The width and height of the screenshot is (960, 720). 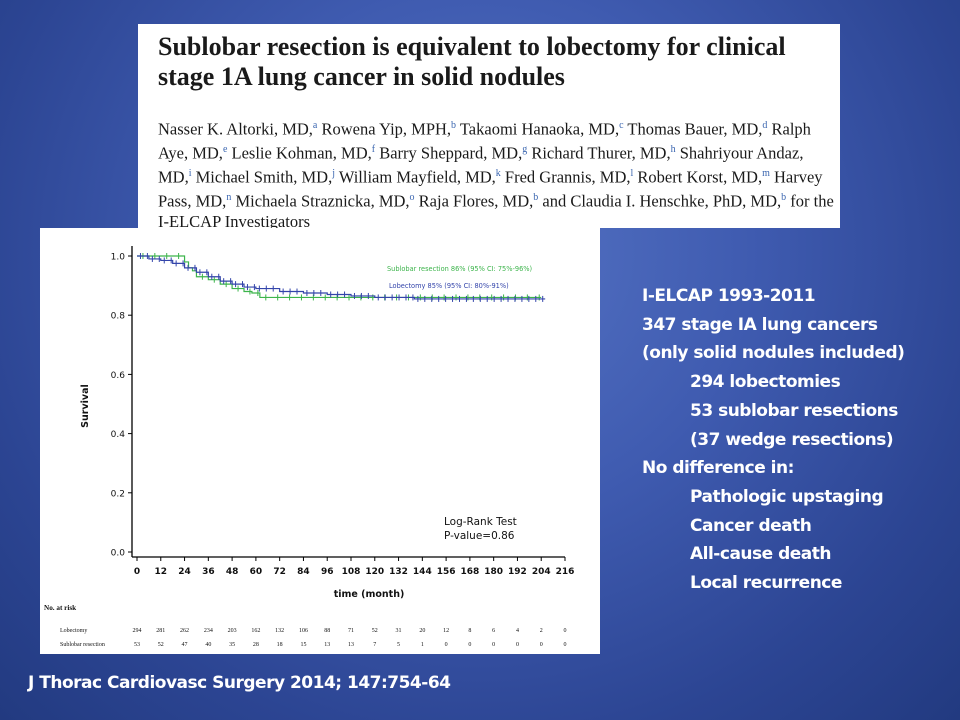 I want to click on author-name: Harvey Pass, MD,, so click(x=490, y=189).